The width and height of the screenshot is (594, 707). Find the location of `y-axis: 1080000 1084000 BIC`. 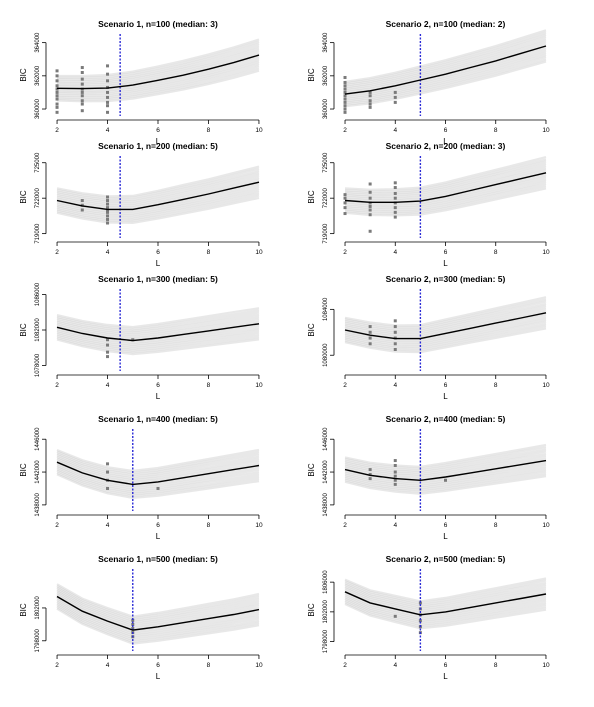

y-axis: 1080000 1084000 BIC is located at coordinates (321, 332).